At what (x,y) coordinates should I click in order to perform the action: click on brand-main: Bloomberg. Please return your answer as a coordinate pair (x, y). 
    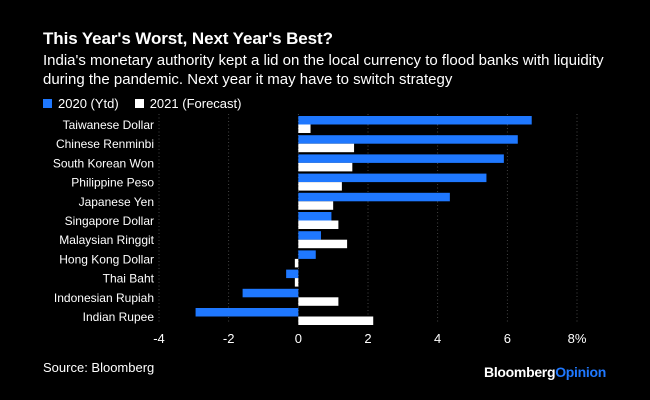
    Looking at the image, I should click on (520, 372).